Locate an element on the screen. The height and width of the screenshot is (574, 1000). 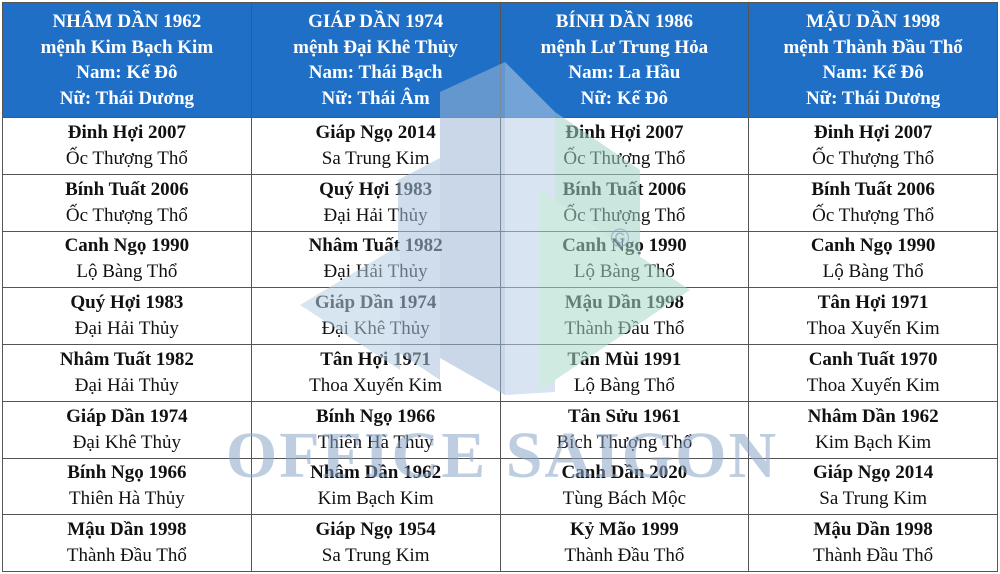
cell-element: Bích Thượng Thổ is located at coordinates (624, 442).